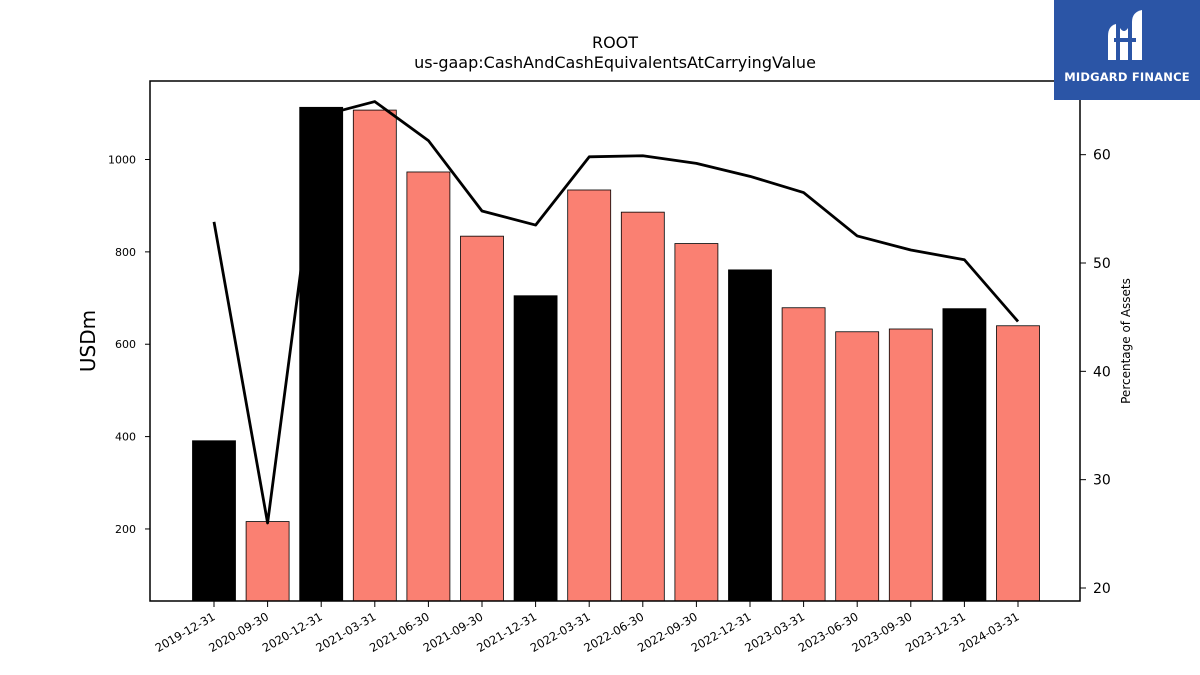 The image size is (1200, 675). Describe the element at coordinates (399, 632) in the screenshot. I see `x-tick-label: 2021-06-30` at that location.